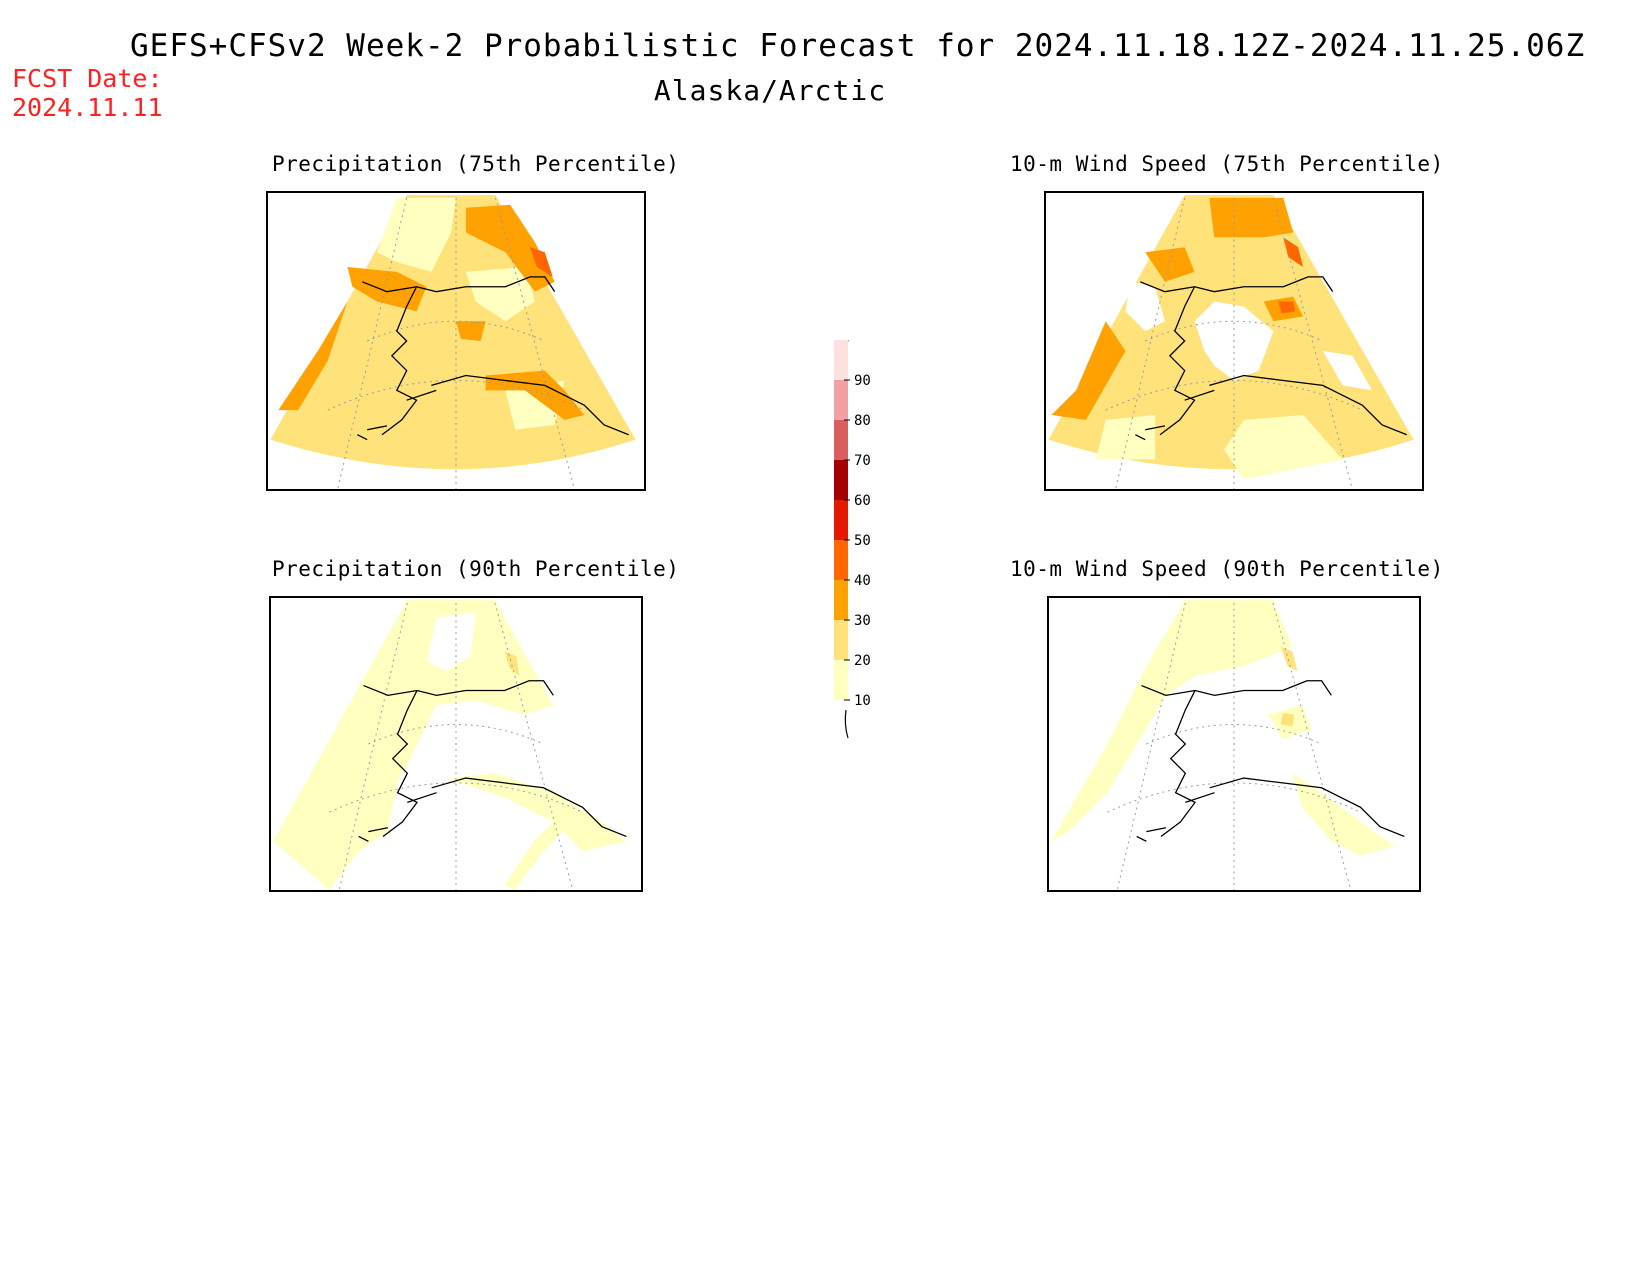 The height and width of the screenshot is (1275, 1650). What do you see at coordinates (862, 621) in the screenshot?
I see `legend-label-30: 30` at bounding box center [862, 621].